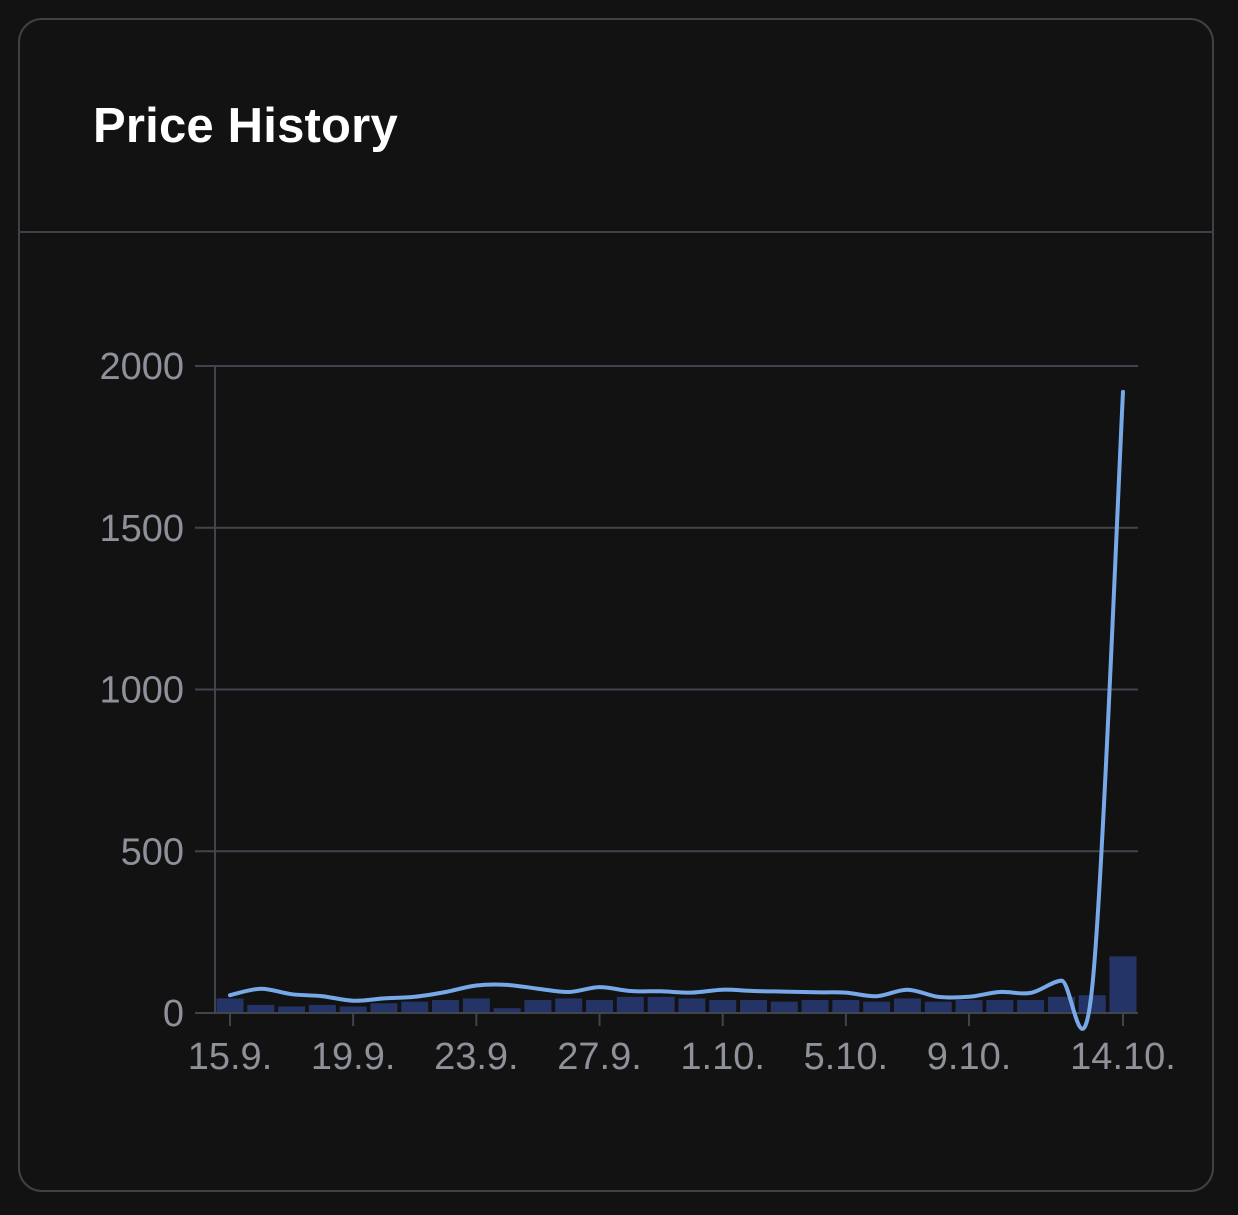  What do you see at coordinates (141, 367) in the screenshot?
I see `y-tick-label: 2000` at bounding box center [141, 367].